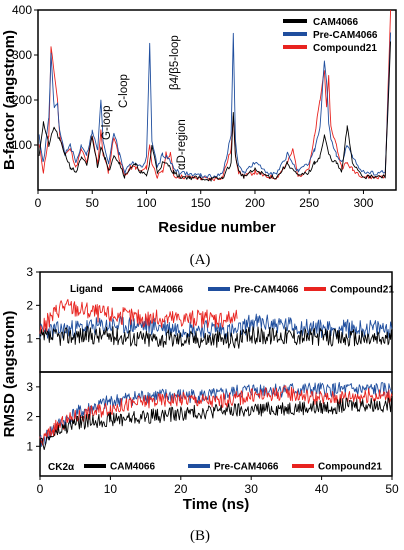 Image resolution: width=404 pixels, height=550 pixels. I want to click on panel-b-bottom-tag: CK2α, so click(61, 467).